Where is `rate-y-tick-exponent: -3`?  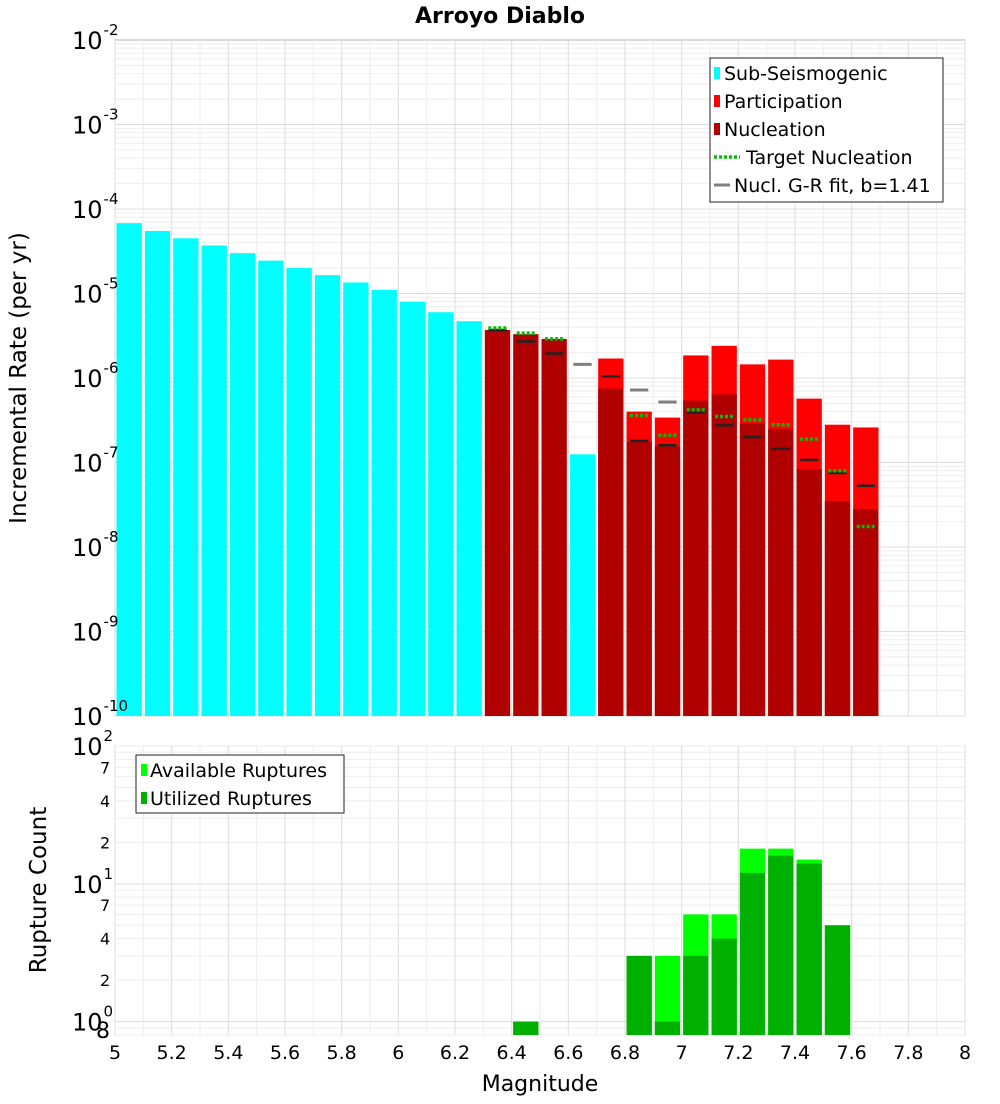
rate-y-tick-exponent: -3 is located at coordinates (111, 115).